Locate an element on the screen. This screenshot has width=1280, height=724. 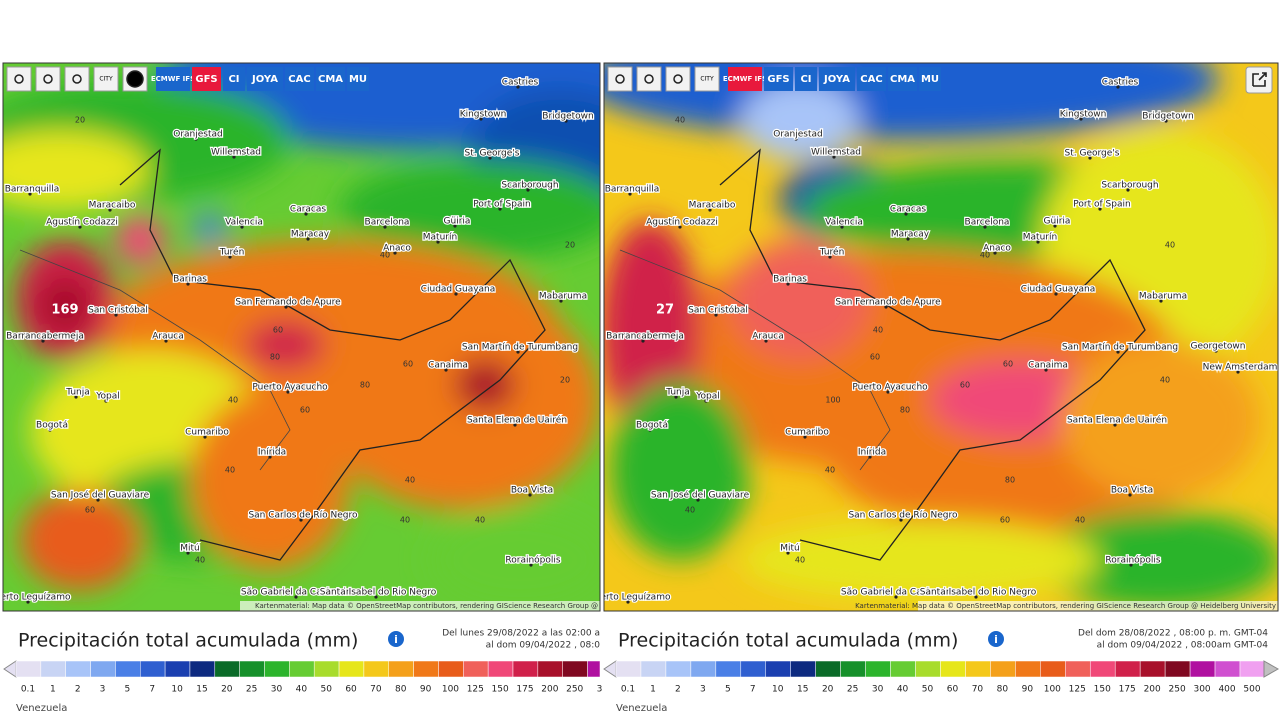
city-button-label: CITY is located at coordinates (106, 79).